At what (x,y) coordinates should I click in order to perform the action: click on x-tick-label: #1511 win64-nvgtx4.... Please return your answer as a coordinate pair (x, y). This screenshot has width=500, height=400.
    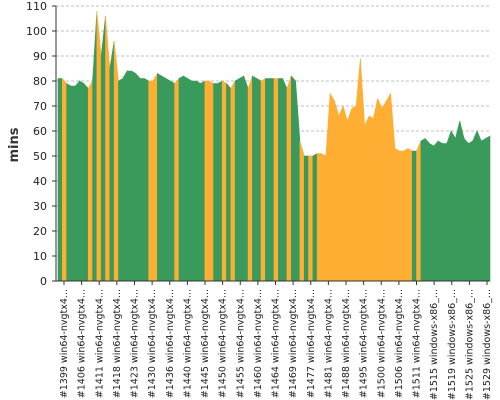
    Looking at the image, I should click on (417, 343).